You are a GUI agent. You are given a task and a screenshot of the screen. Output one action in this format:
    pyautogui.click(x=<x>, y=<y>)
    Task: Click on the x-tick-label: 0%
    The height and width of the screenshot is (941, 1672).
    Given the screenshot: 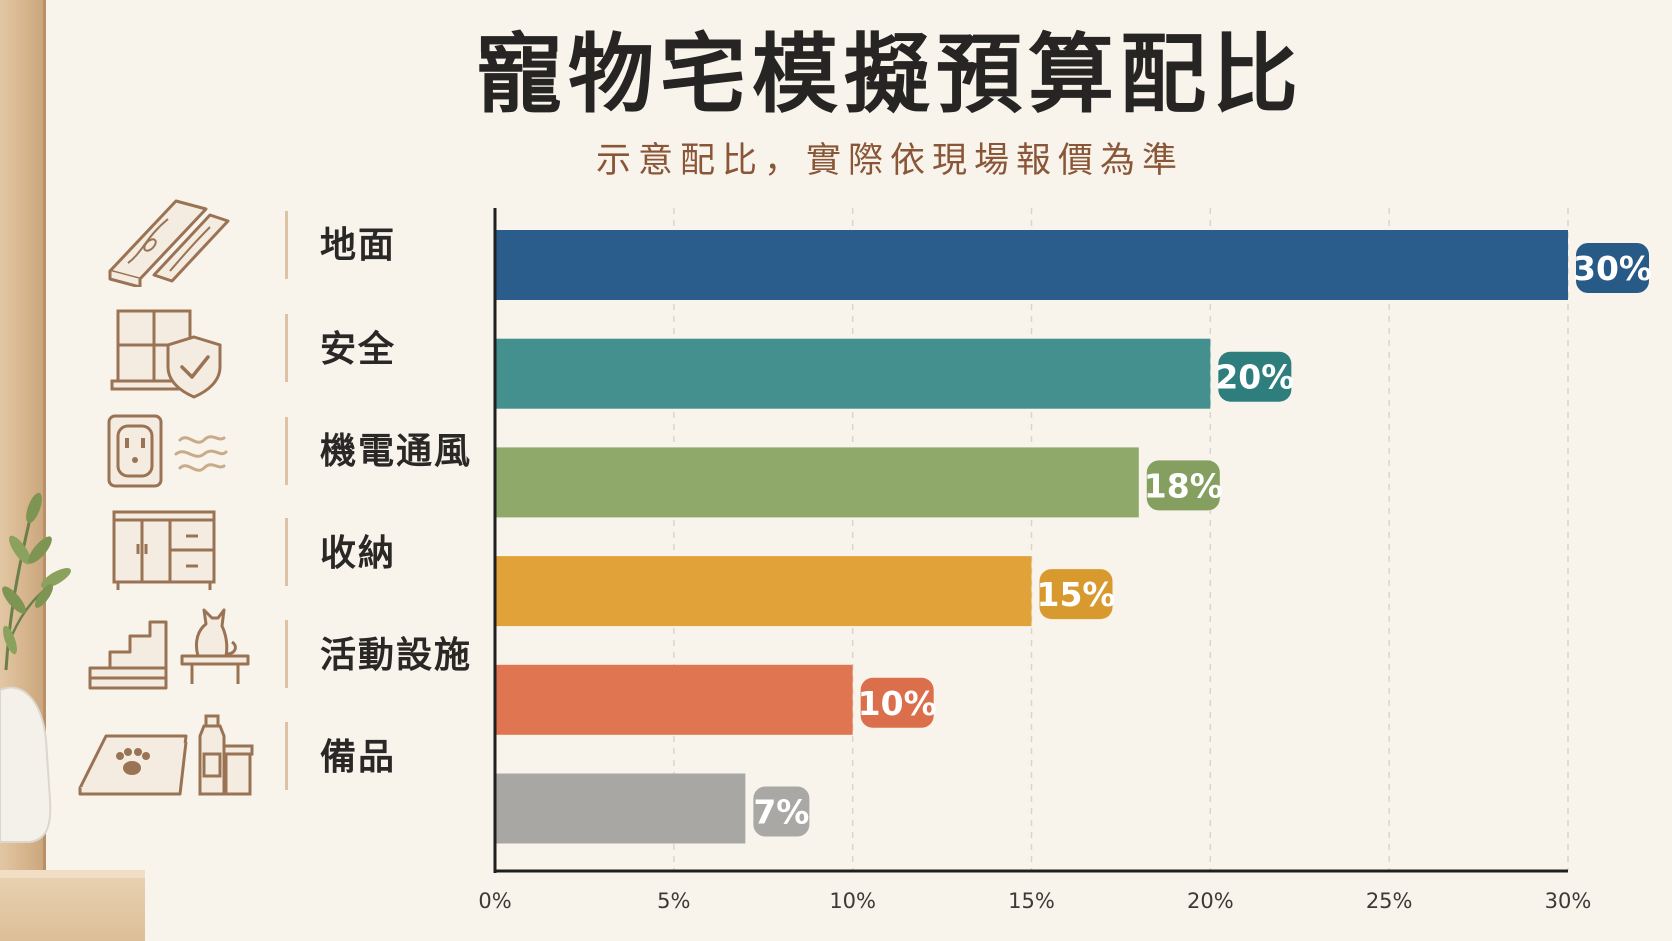 What is the action you would take?
    pyautogui.click(x=494, y=901)
    